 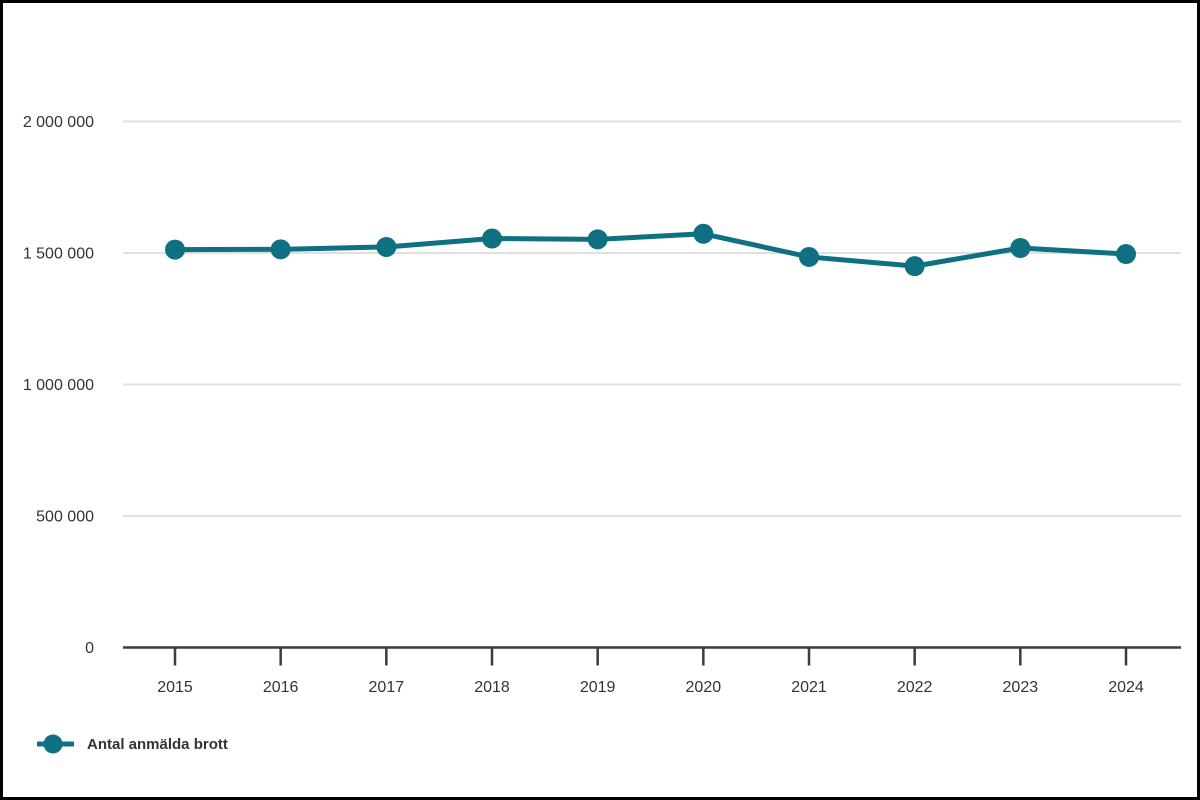 I want to click on x-axis-tick-label: 2018, so click(x=492, y=687).